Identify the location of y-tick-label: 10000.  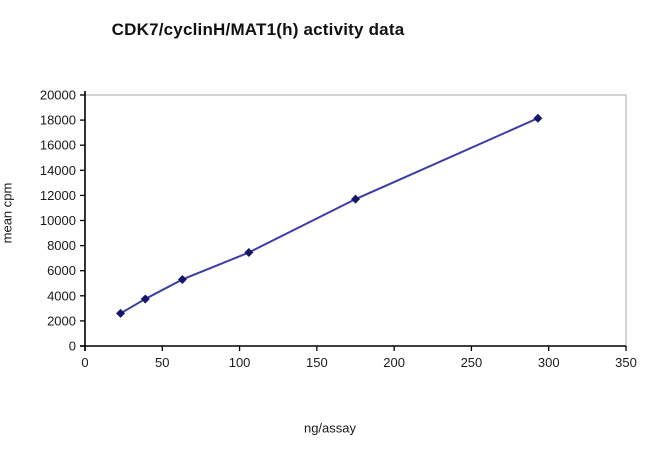
(58, 220).